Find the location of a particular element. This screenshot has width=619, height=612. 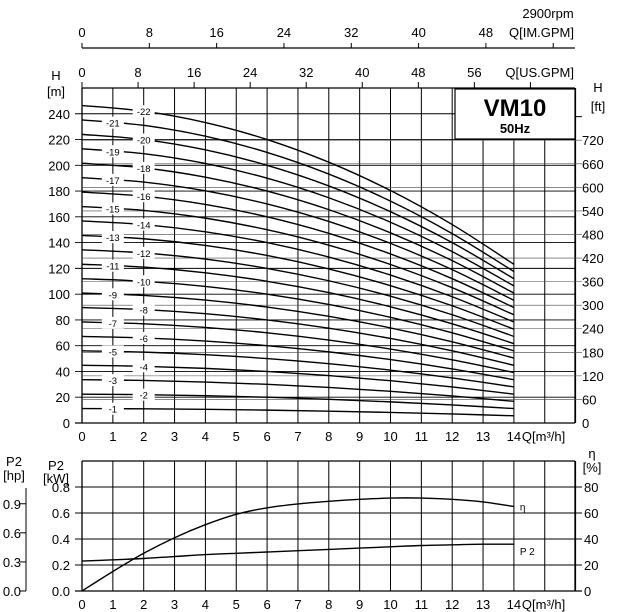

h-m-axis-unit: [m] is located at coordinates (56, 91).